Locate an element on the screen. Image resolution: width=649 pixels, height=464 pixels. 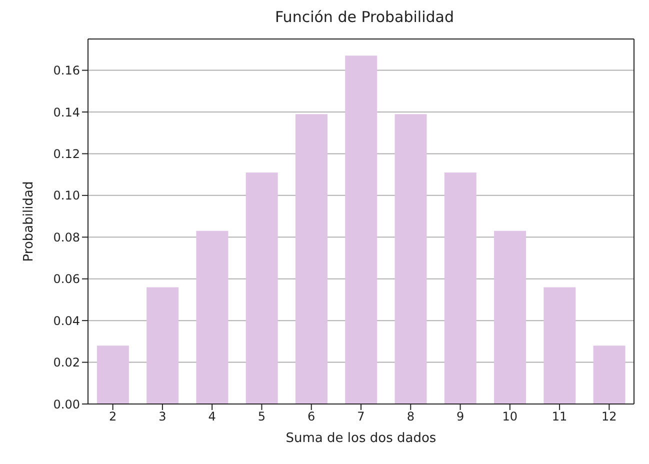
y-tick-label: 0.12 is located at coordinates (66, 153).